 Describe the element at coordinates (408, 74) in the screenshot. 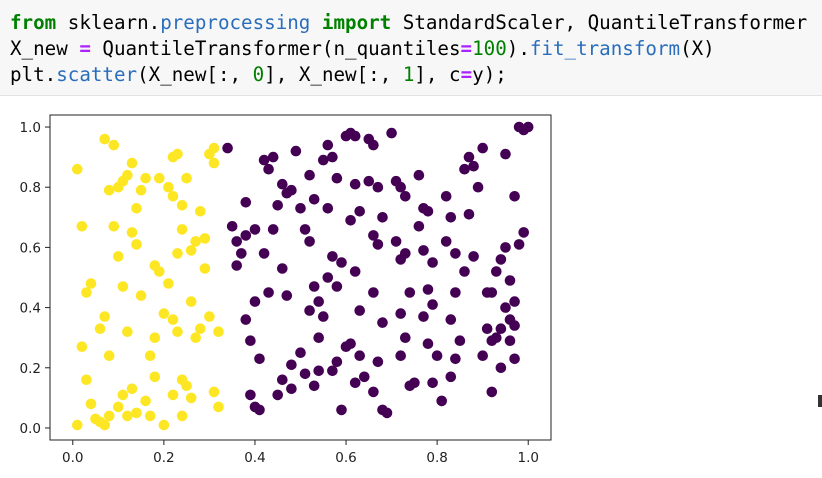

I see `number-literal: 1` at that location.